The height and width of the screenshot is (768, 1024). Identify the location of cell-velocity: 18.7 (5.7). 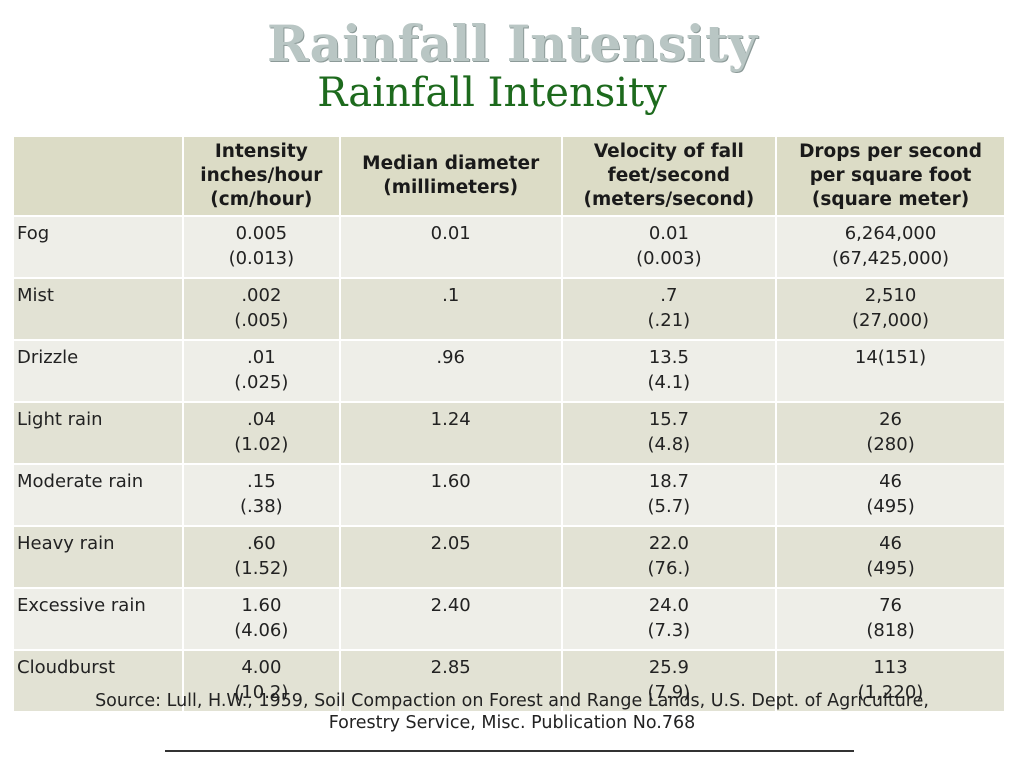
(669, 495).